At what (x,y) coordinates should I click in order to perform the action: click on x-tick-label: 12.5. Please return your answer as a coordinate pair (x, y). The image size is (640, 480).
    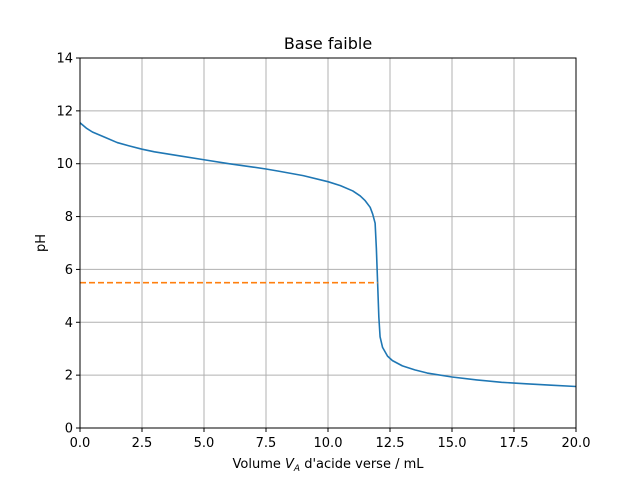
    Looking at the image, I should click on (390, 443).